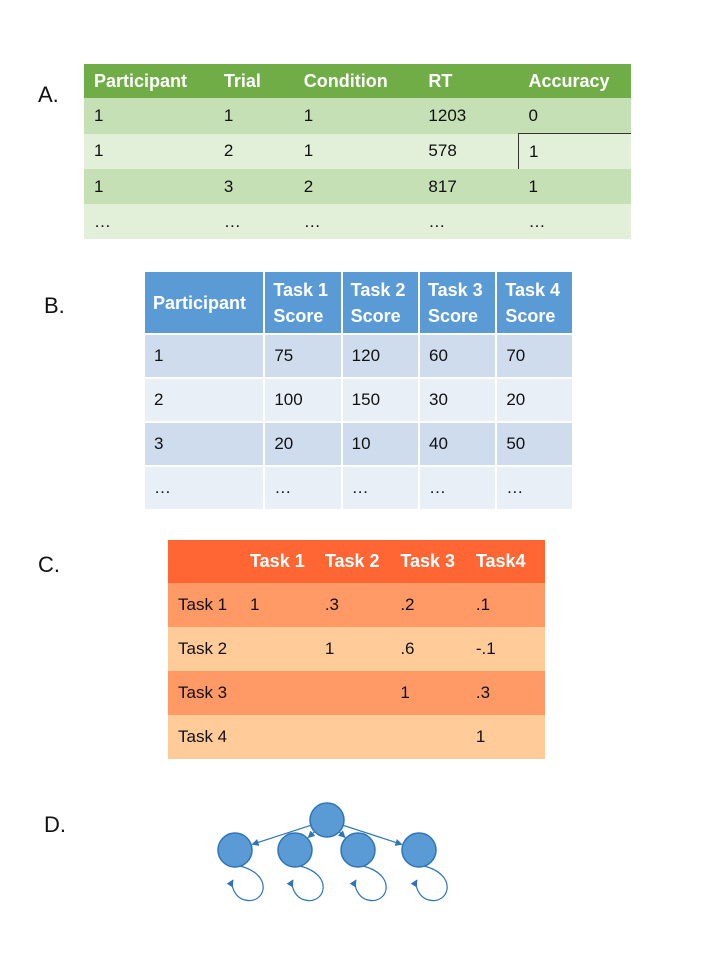  Describe the element at coordinates (574, 81) in the screenshot. I see `table-a-header-cell: Accuracy` at that location.